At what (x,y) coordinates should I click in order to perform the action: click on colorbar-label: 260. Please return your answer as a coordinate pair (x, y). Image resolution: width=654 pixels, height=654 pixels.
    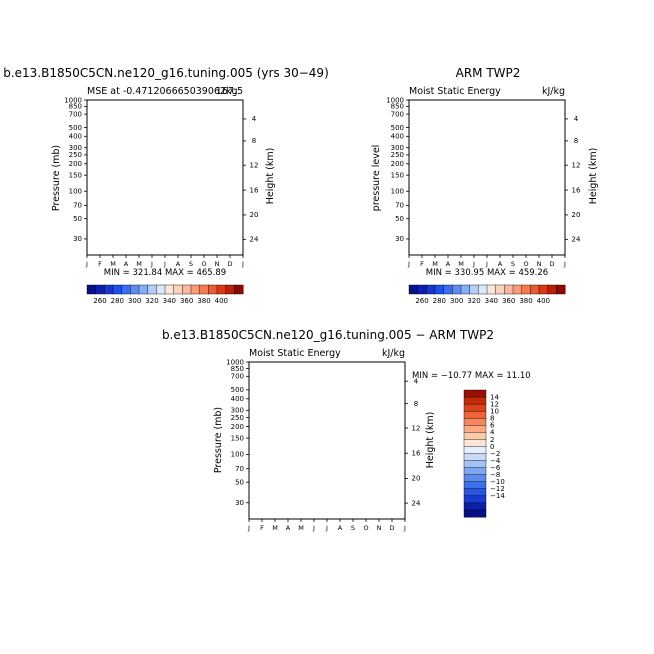
    Looking at the image, I should click on (421, 301).